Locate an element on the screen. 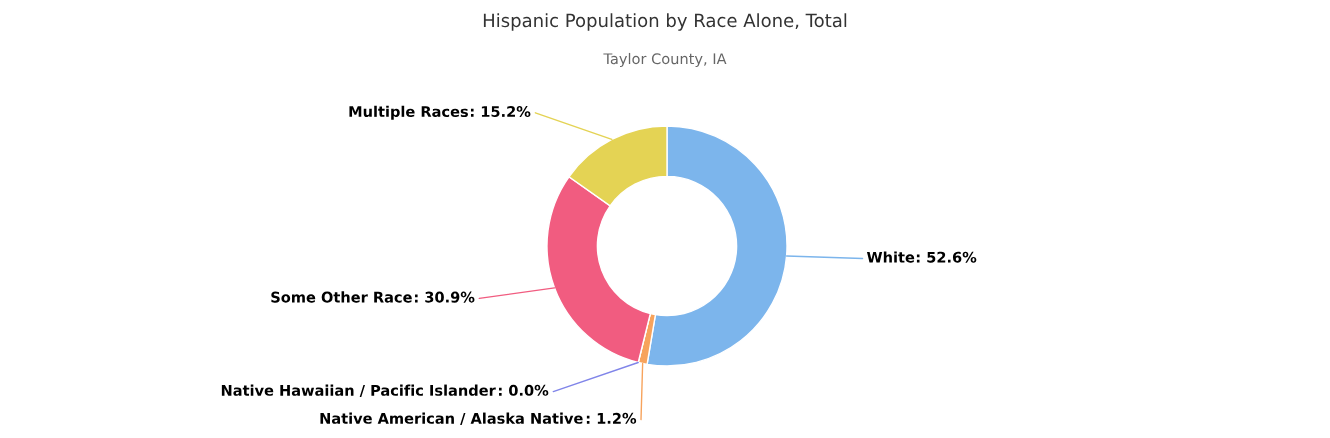  data-label: : 15.2% is located at coordinates (500, 112).